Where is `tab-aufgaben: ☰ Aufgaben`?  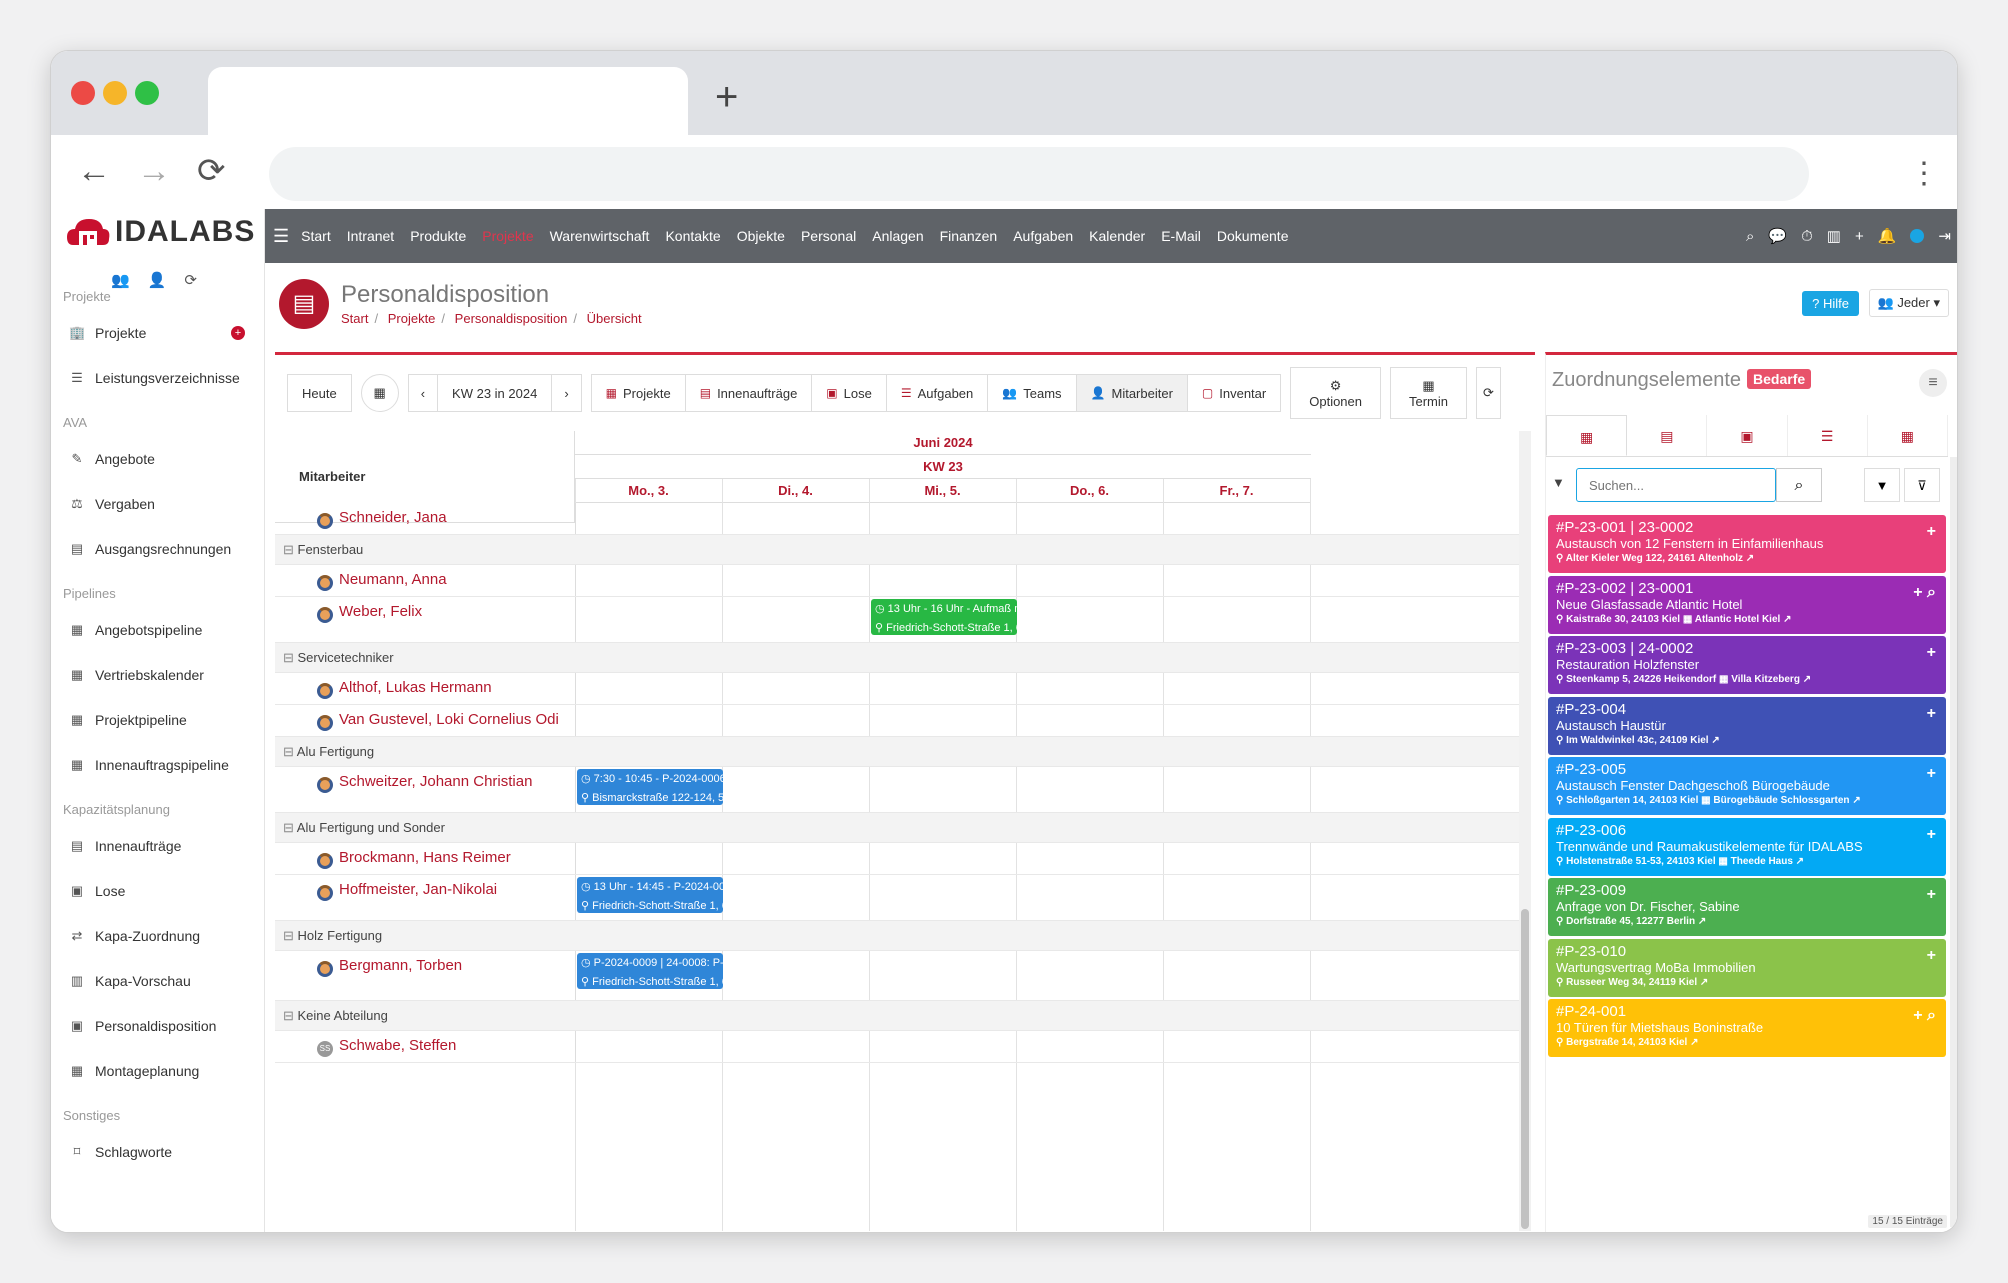
tab-aufgaben: ☰ Aufgaben is located at coordinates (937, 393).